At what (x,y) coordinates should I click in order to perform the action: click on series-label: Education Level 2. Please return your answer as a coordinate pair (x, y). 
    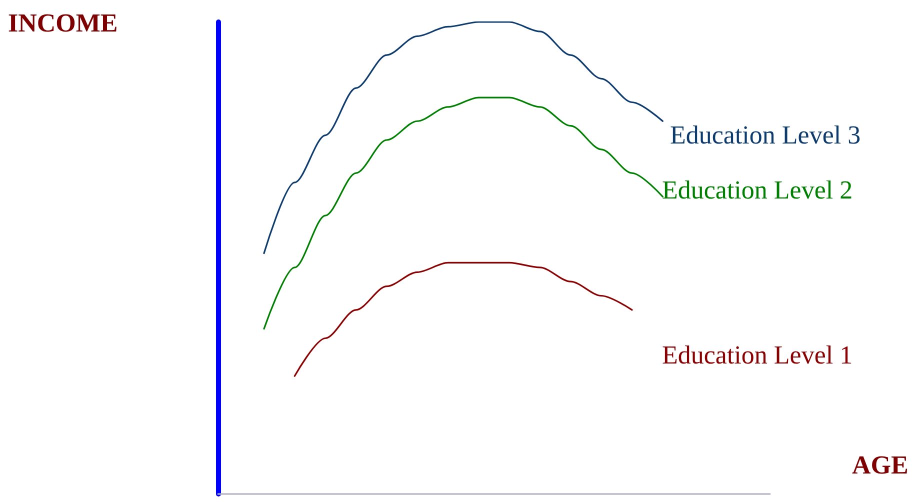
    Looking at the image, I should click on (757, 190).